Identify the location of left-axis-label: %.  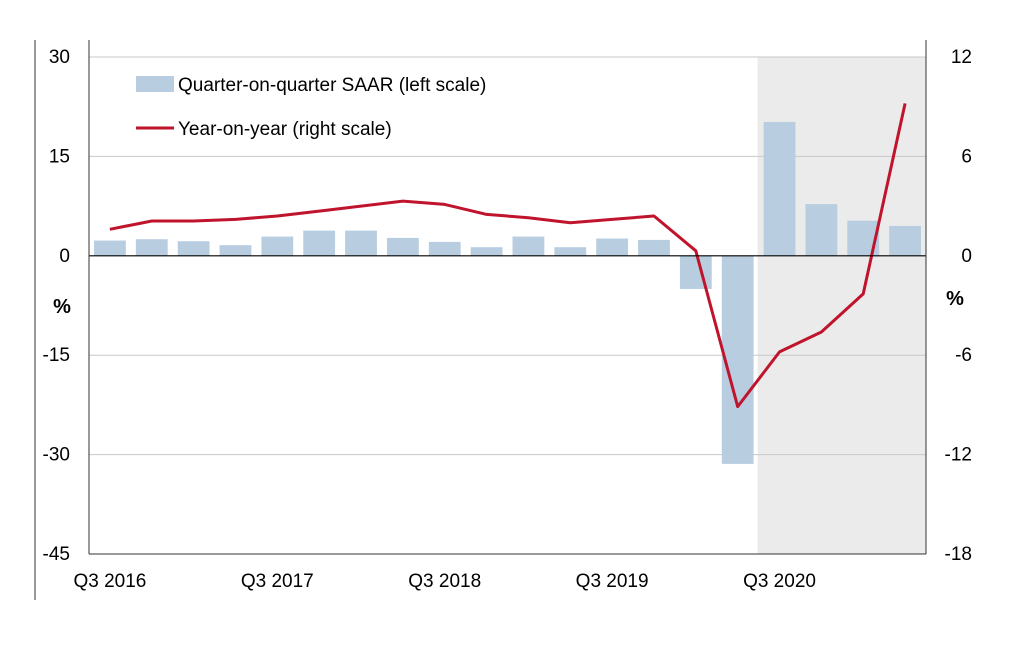
(62, 307).